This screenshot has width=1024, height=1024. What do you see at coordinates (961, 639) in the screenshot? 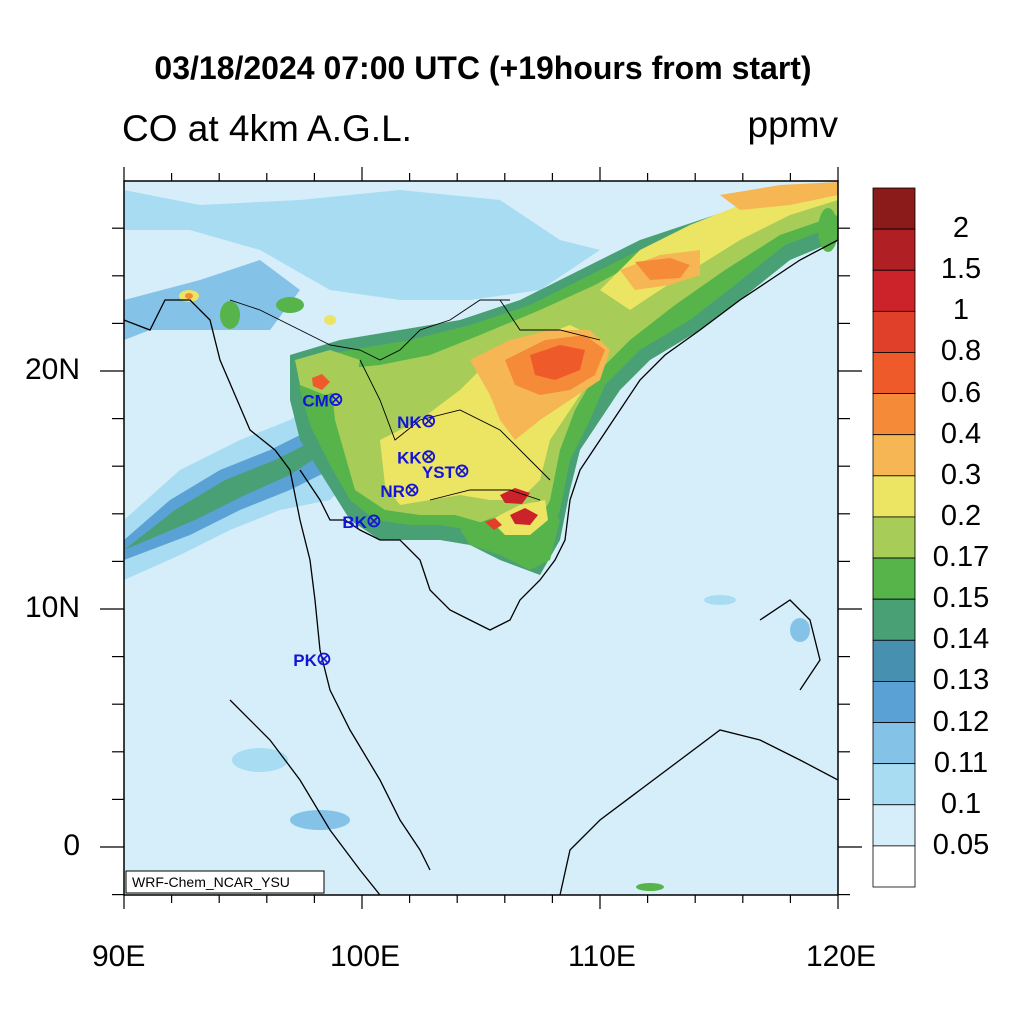
I see `colorbar-level-label: 0.14` at bounding box center [961, 639].